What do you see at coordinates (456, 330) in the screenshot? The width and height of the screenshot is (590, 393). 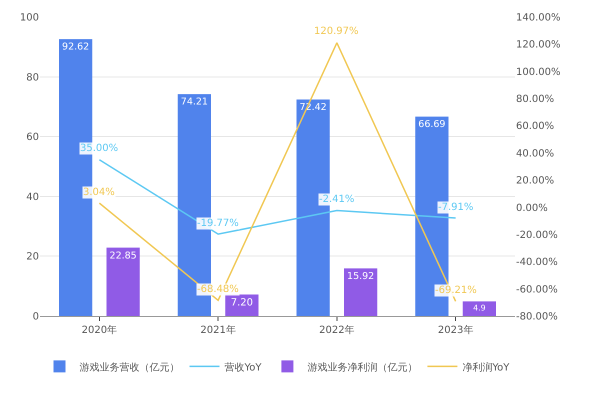 I see `x-tick-label: 2023年` at bounding box center [456, 330].